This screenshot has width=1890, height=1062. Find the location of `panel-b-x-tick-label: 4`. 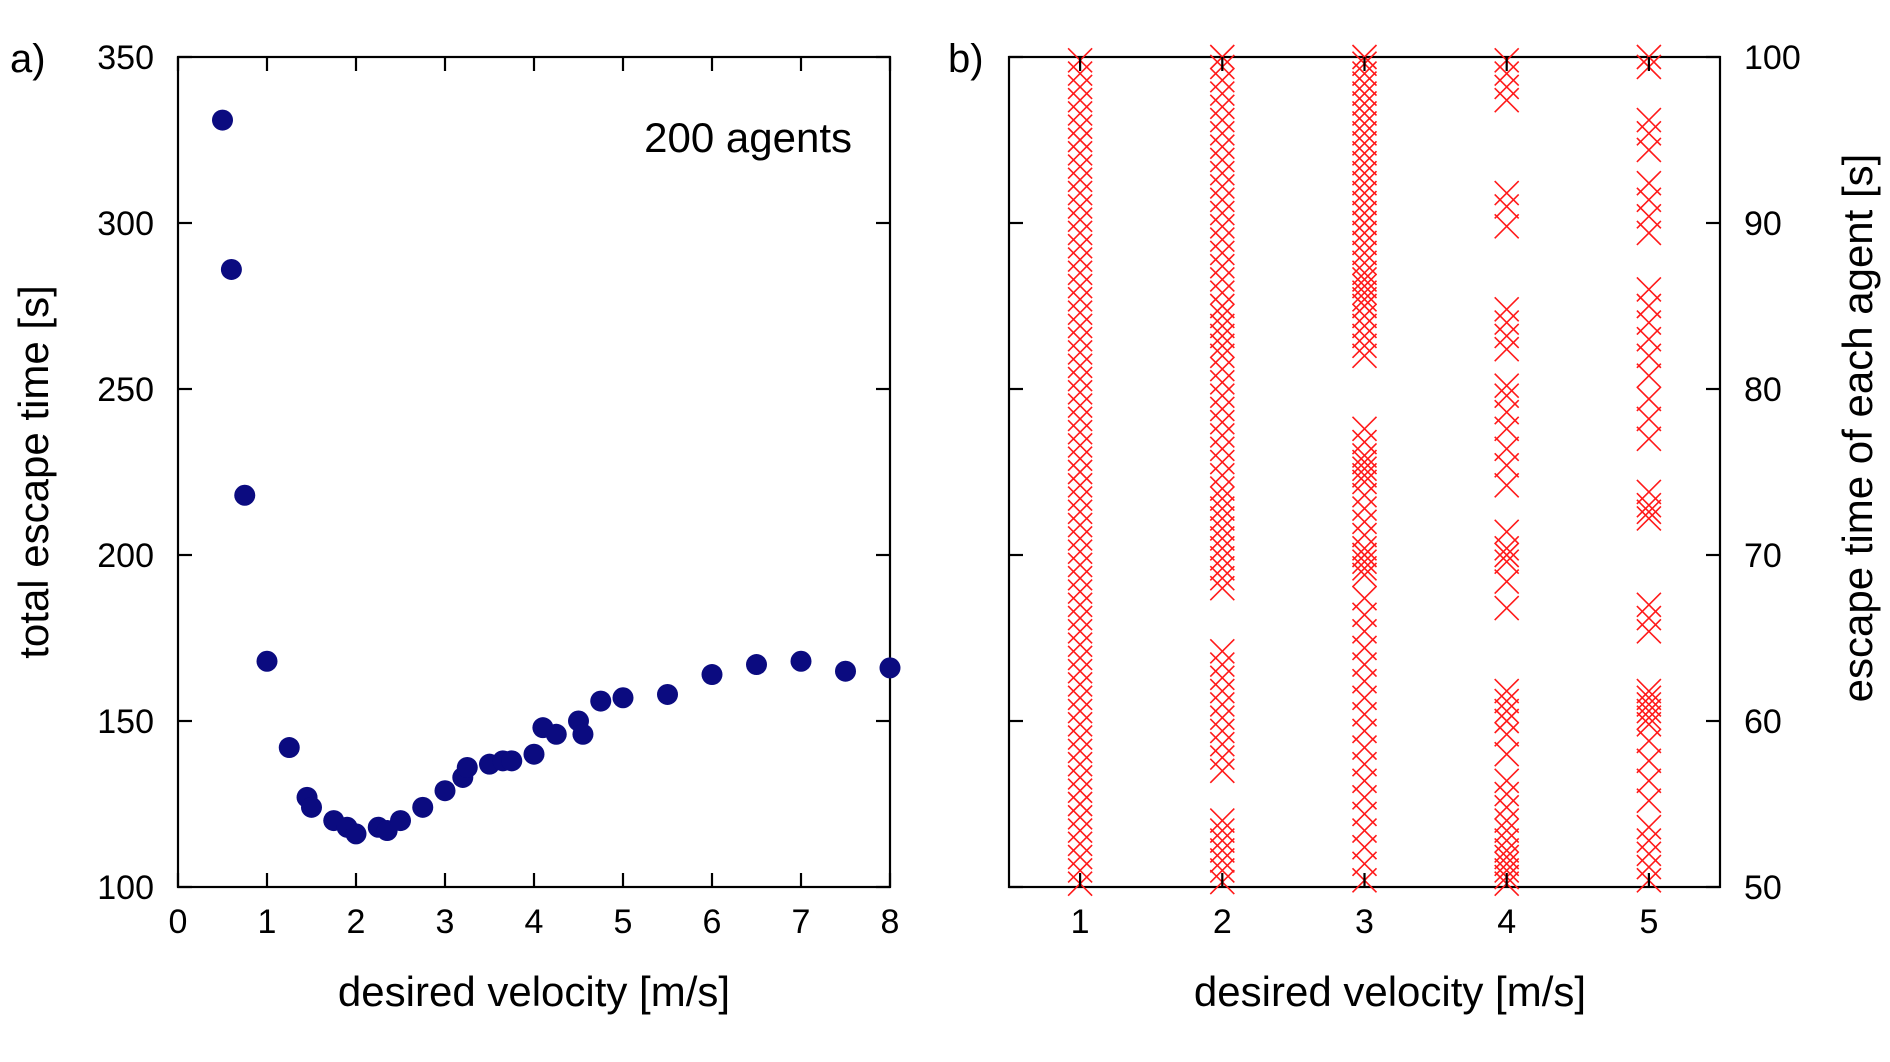

panel-b-x-tick-label: 4 is located at coordinates (1506, 922).